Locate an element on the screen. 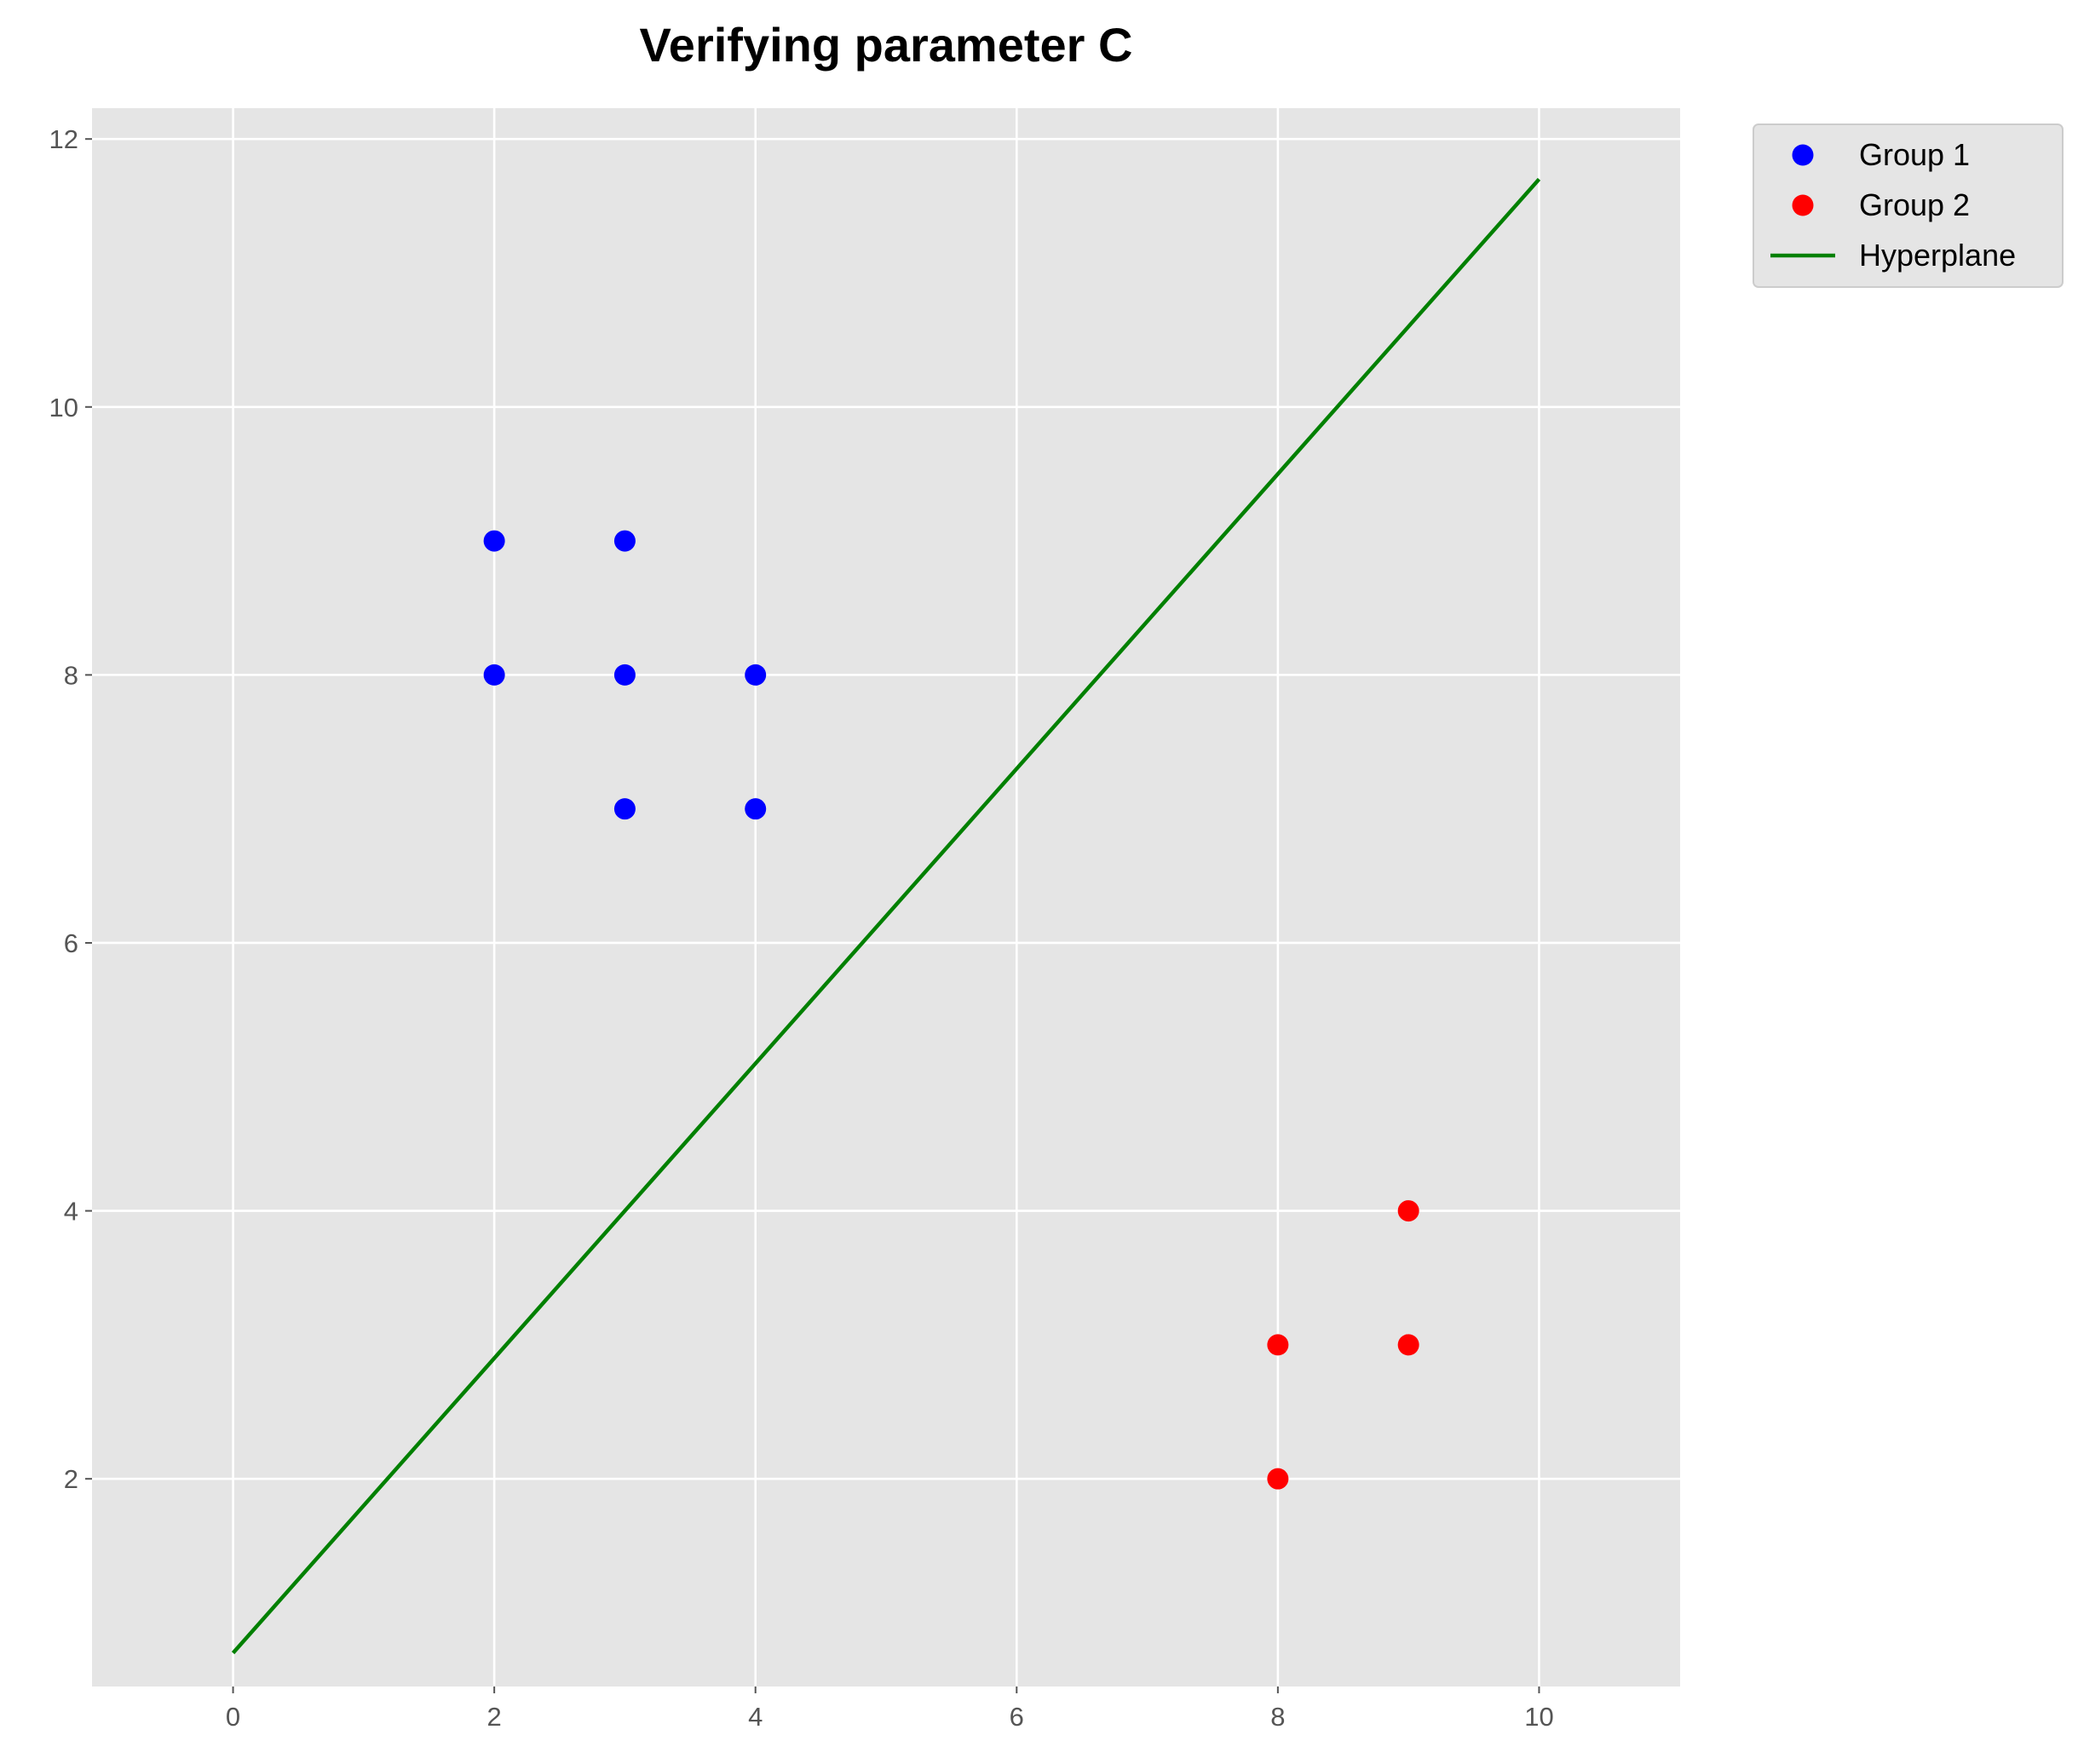 The image size is (2078, 1764). y-tick-label: 2 is located at coordinates (71, 1479).